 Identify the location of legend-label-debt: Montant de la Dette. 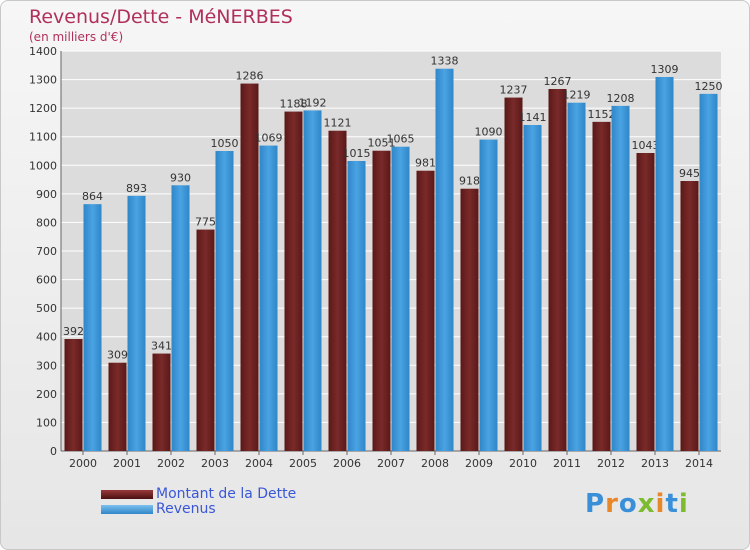
(226, 494).